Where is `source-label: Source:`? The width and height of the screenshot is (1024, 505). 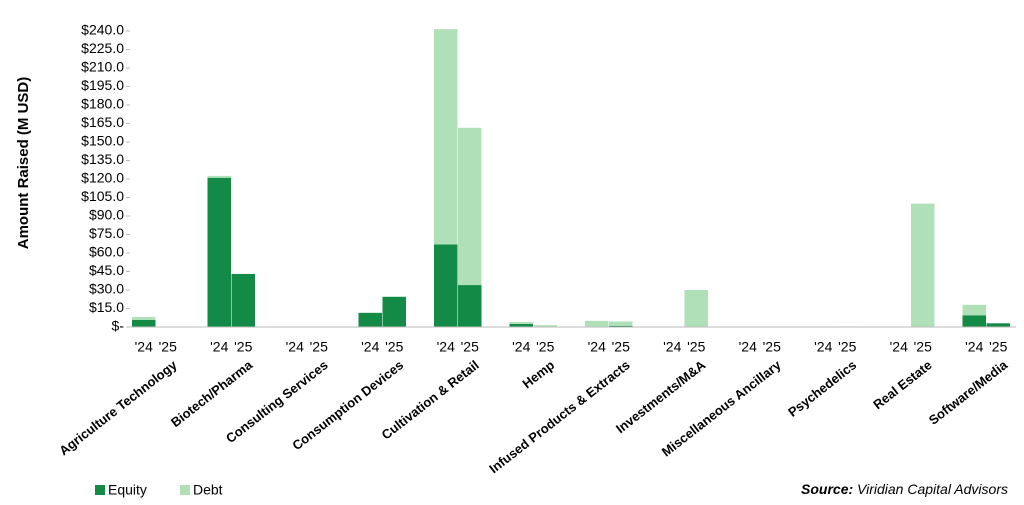
source-label: Source: is located at coordinates (827, 489).